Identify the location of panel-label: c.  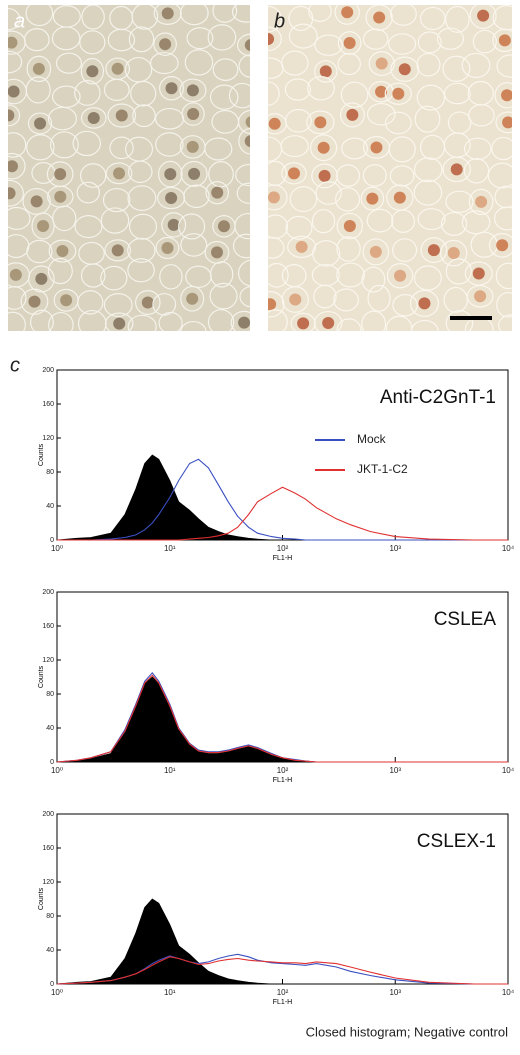
(15, 365).